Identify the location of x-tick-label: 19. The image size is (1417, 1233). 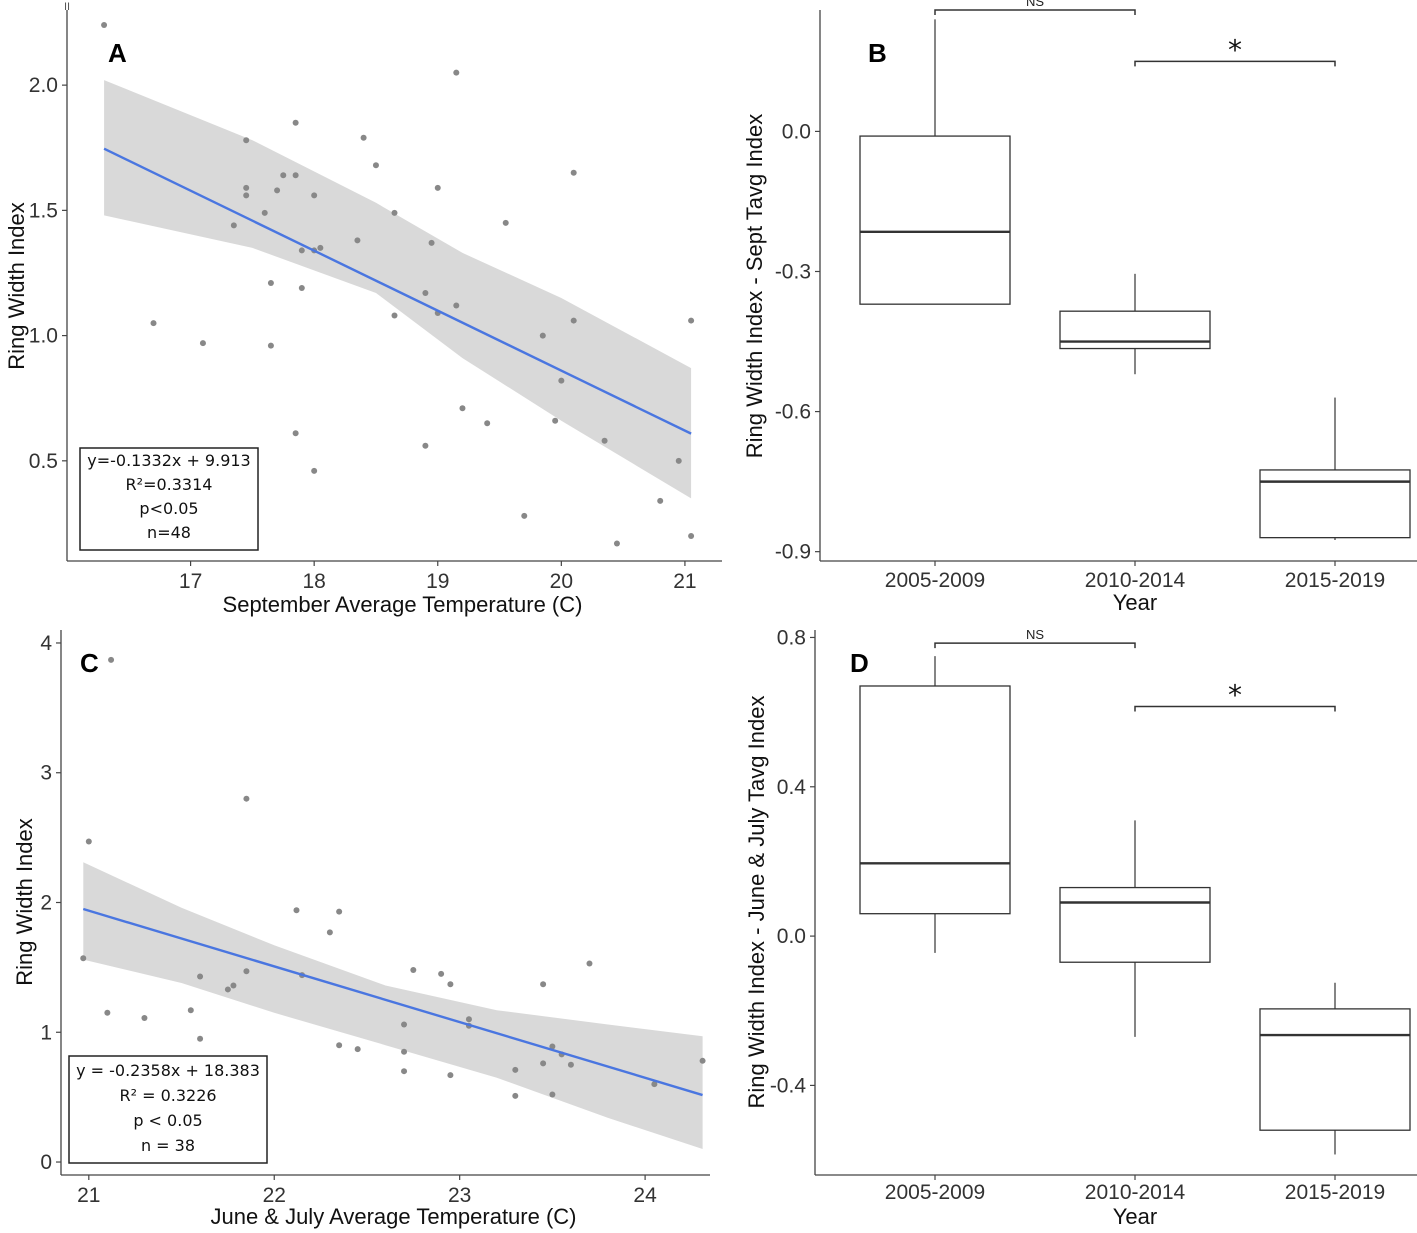
(437, 581).